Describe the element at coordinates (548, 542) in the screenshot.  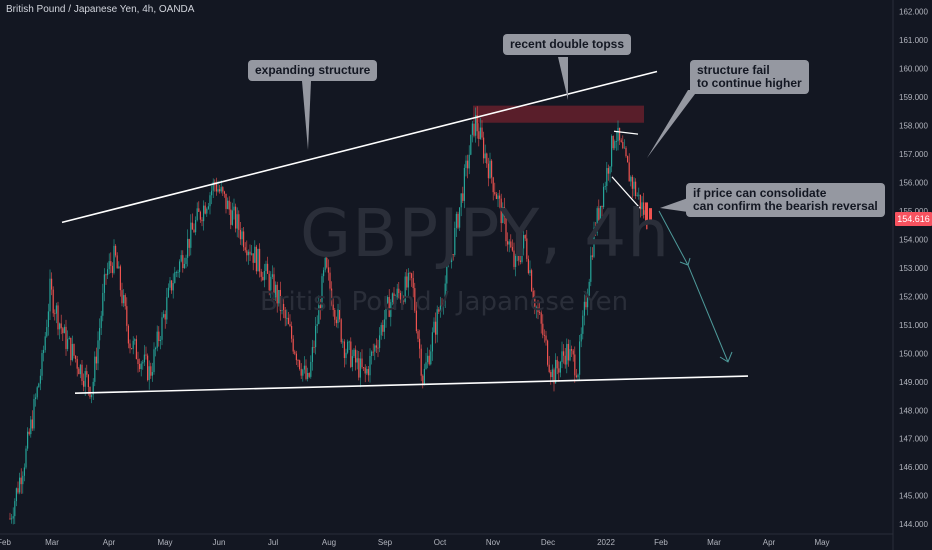
I see `x-tick-label: Dec` at that location.